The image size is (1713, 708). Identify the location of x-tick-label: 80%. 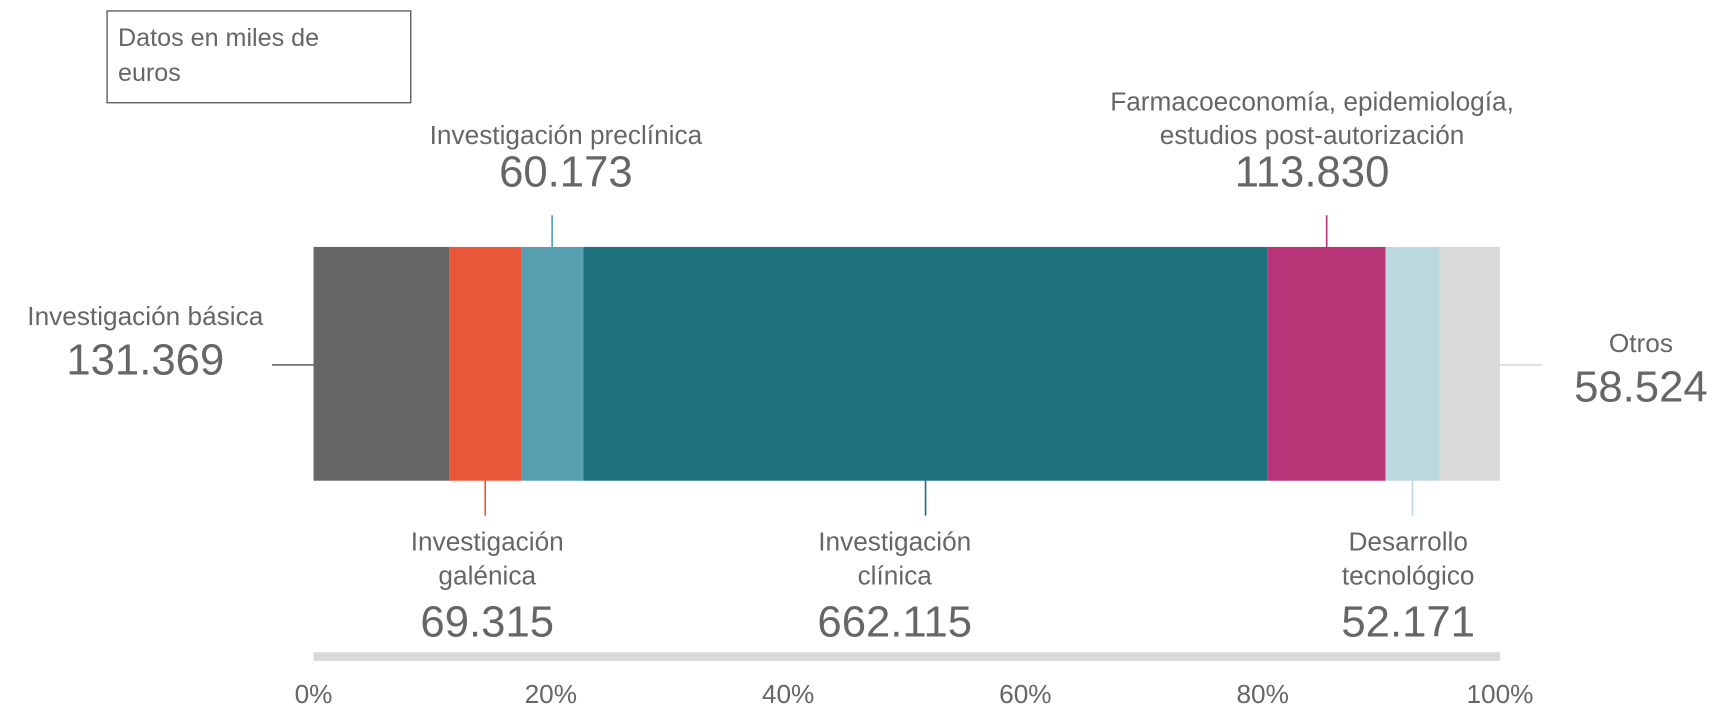
(1262, 693).